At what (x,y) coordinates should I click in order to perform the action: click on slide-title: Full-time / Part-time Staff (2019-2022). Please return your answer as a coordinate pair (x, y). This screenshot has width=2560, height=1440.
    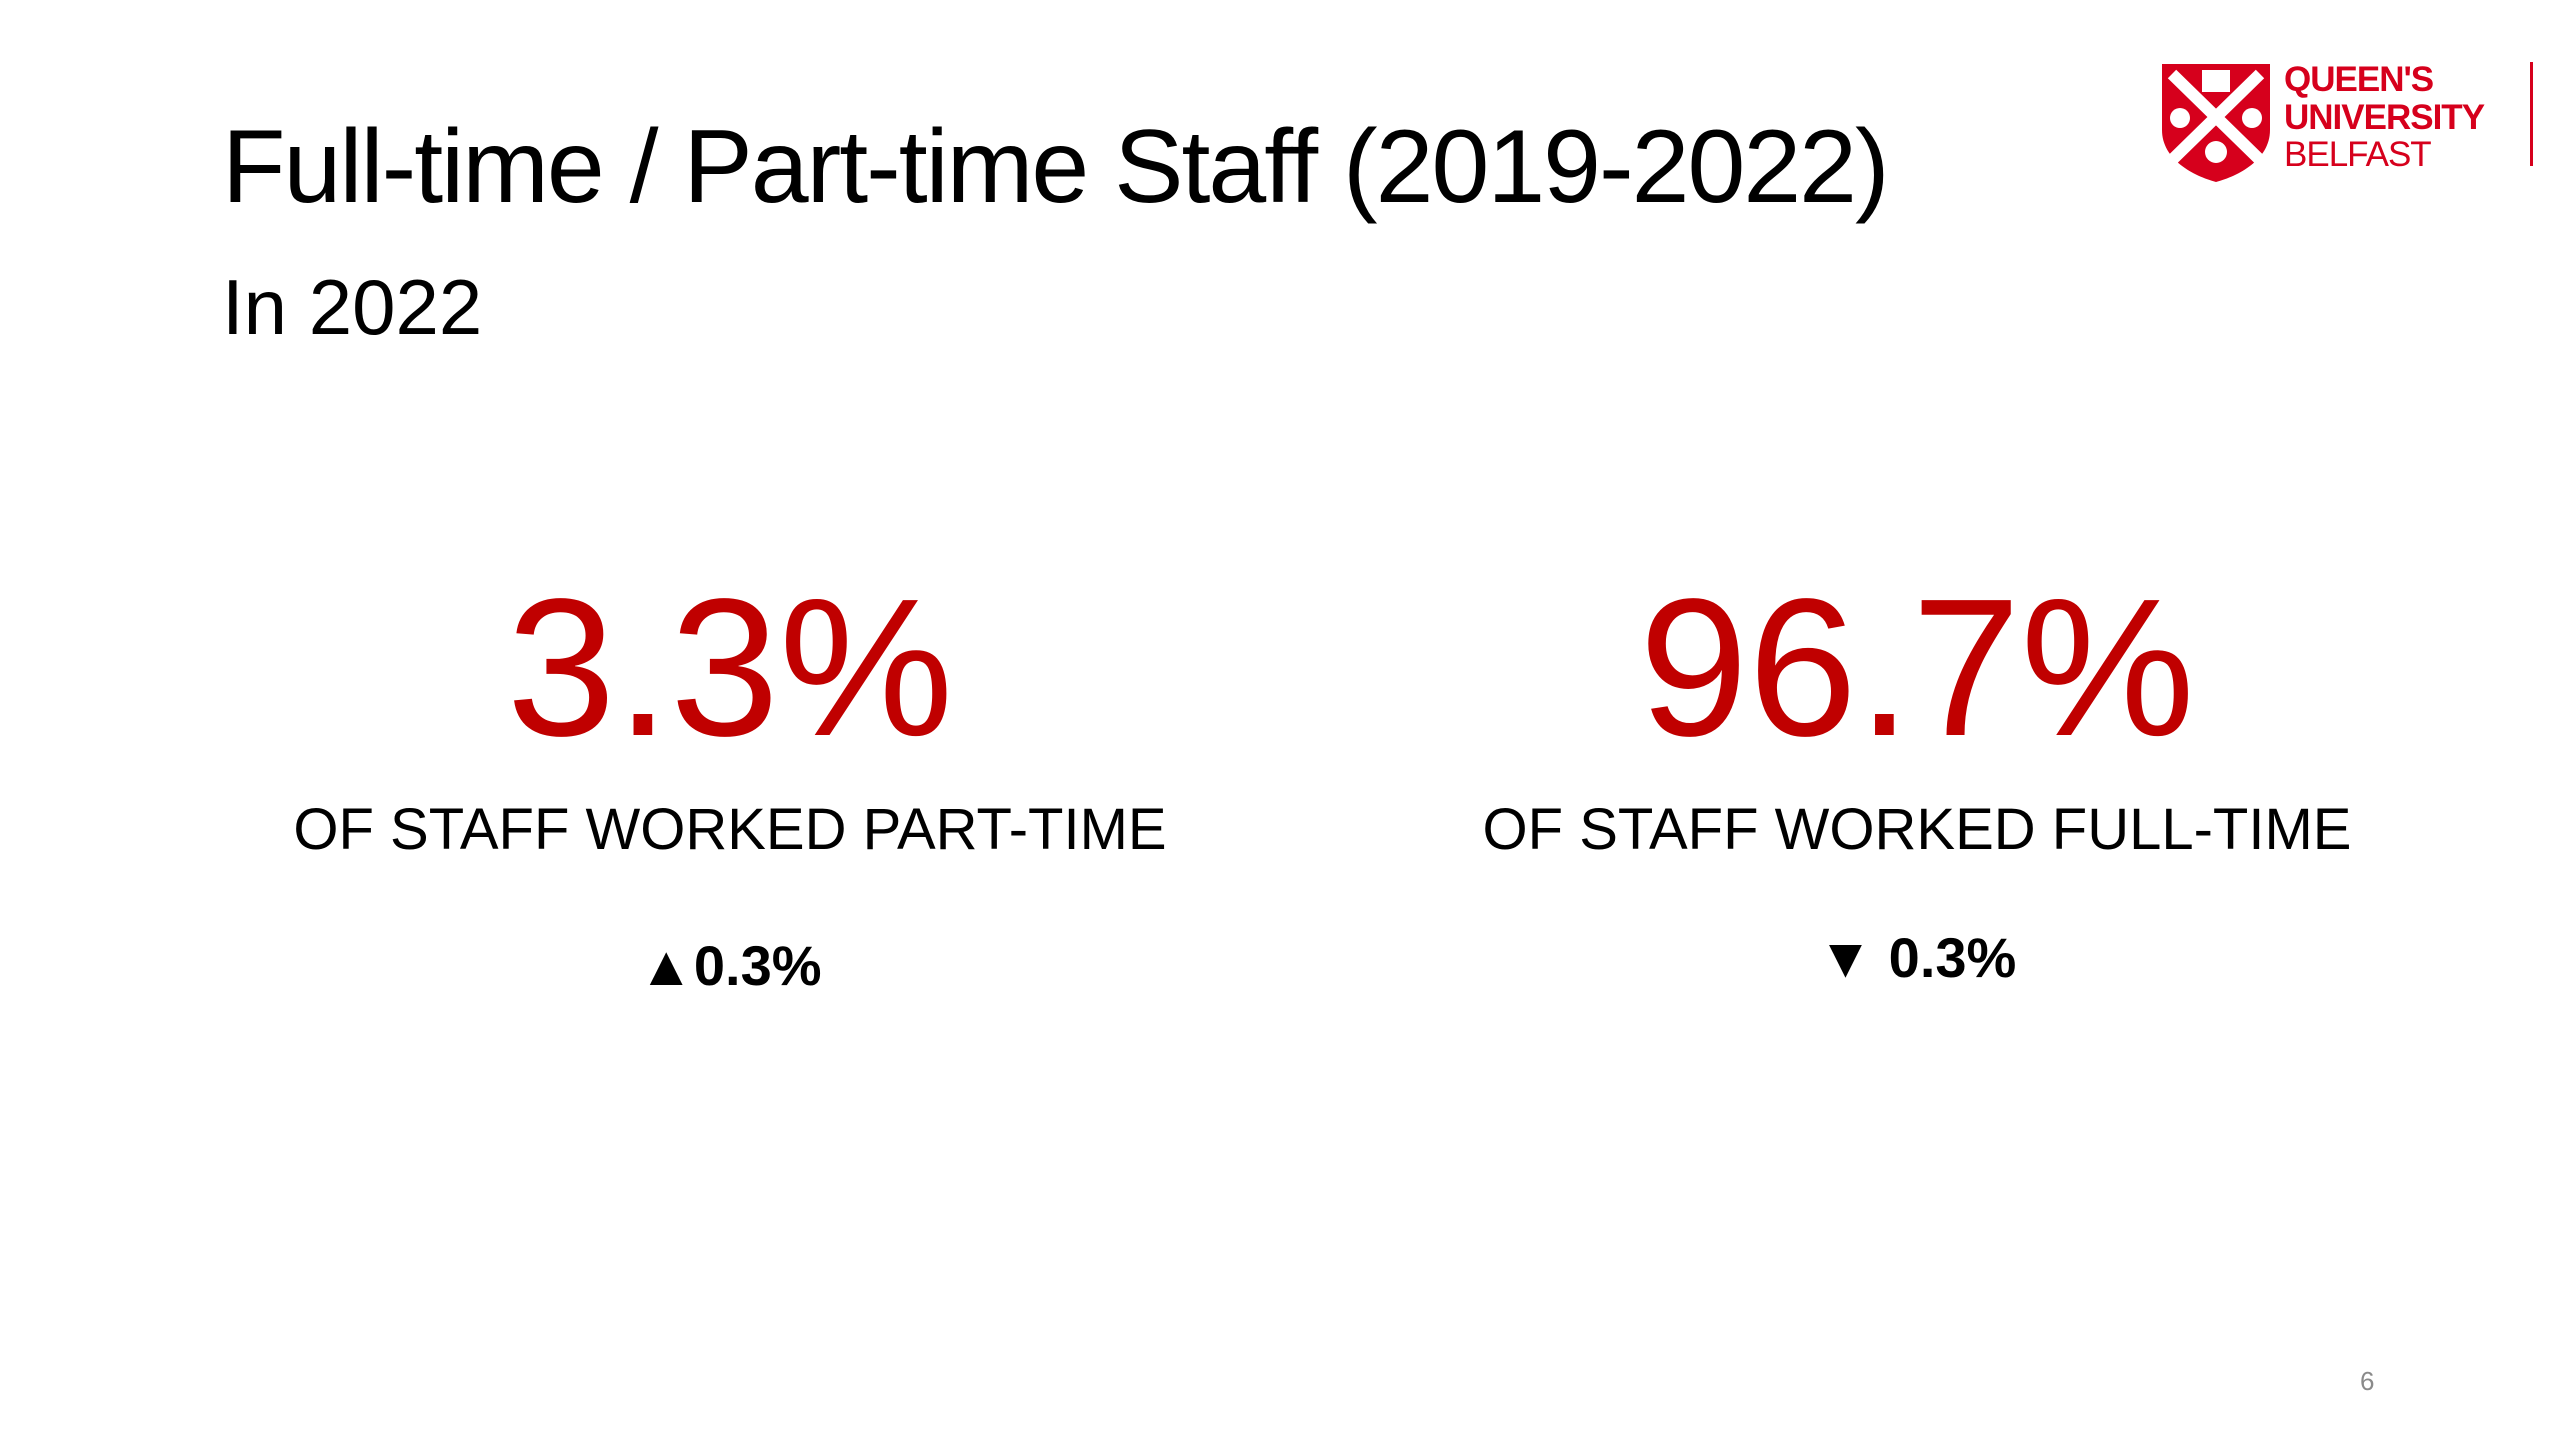
    Looking at the image, I should click on (1056, 167).